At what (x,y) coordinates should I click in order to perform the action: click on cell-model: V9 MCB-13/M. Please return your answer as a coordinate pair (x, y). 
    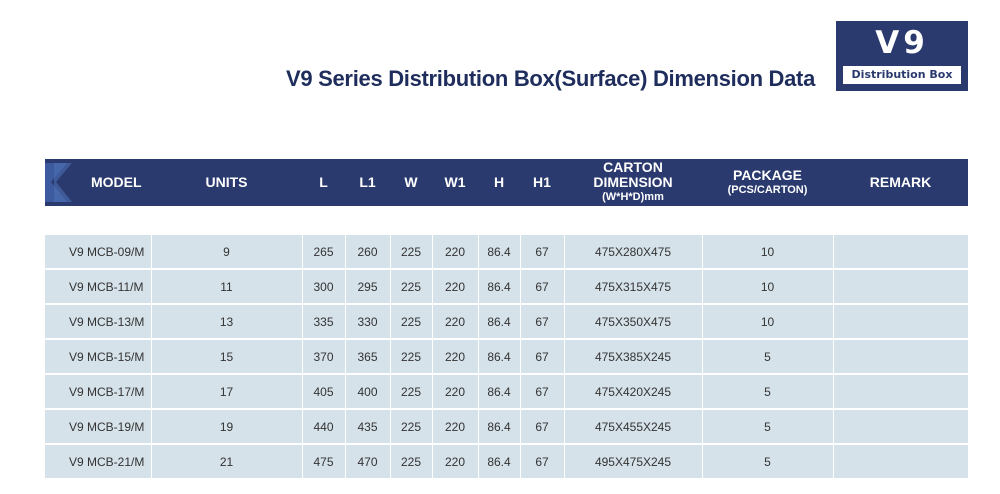
    Looking at the image, I should click on (98, 322).